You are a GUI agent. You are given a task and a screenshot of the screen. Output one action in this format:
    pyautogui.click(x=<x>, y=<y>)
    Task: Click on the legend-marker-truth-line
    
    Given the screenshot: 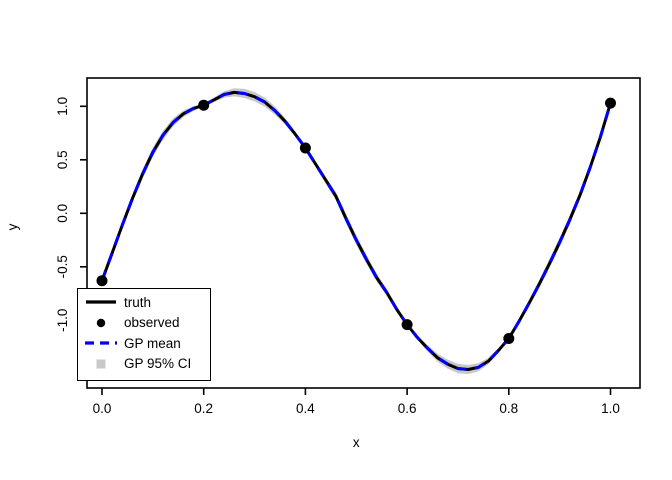 What is the action you would take?
    pyautogui.click(x=101, y=302)
    